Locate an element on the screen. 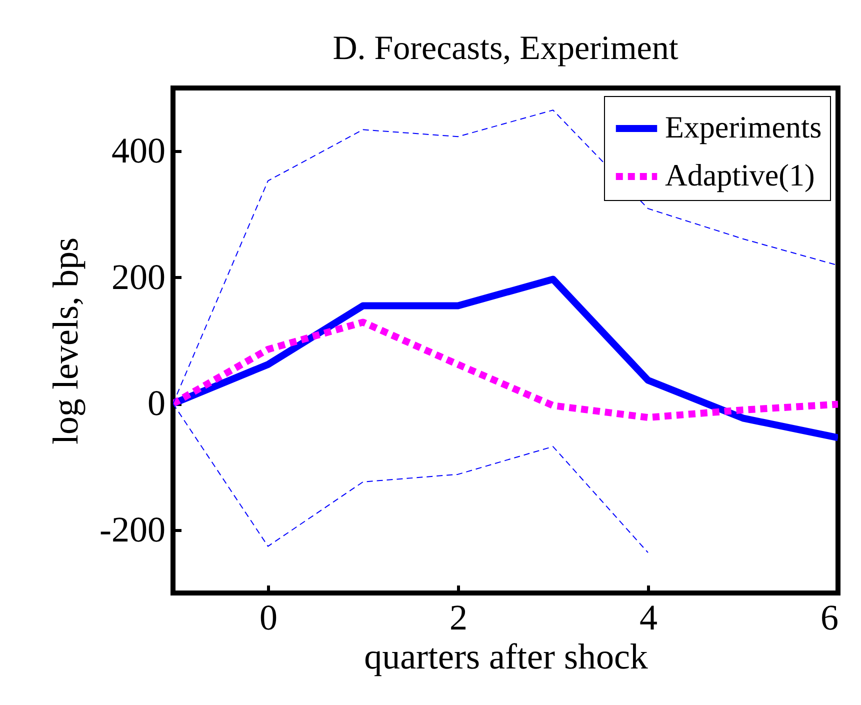 The width and height of the screenshot is (861, 705). x-tick-label: 0 is located at coordinates (269, 618).